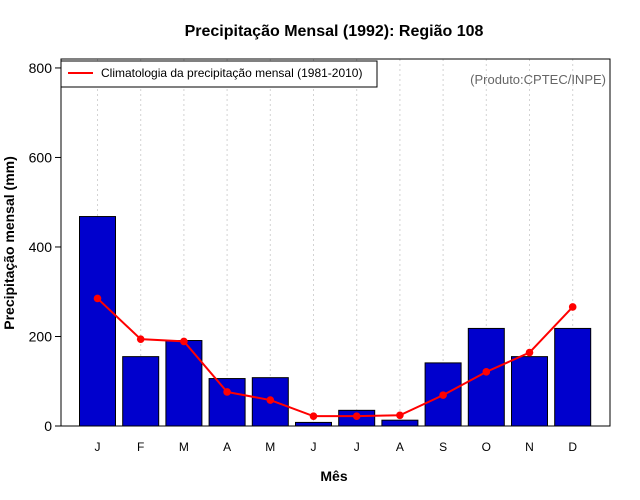  Describe the element at coordinates (529, 447) in the screenshot. I see `x-tick-label: N` at that location.